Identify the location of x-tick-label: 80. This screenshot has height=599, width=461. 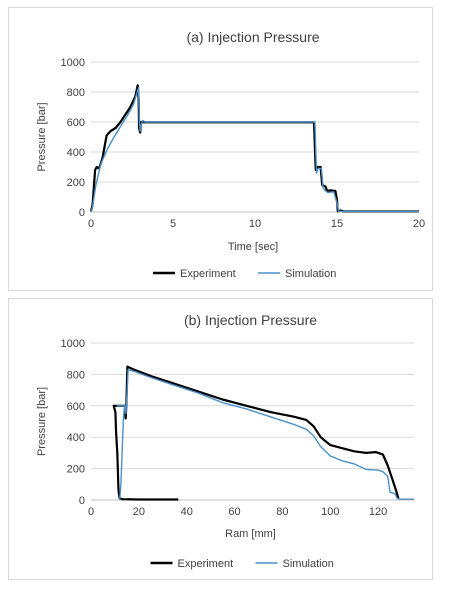
(282, 512).